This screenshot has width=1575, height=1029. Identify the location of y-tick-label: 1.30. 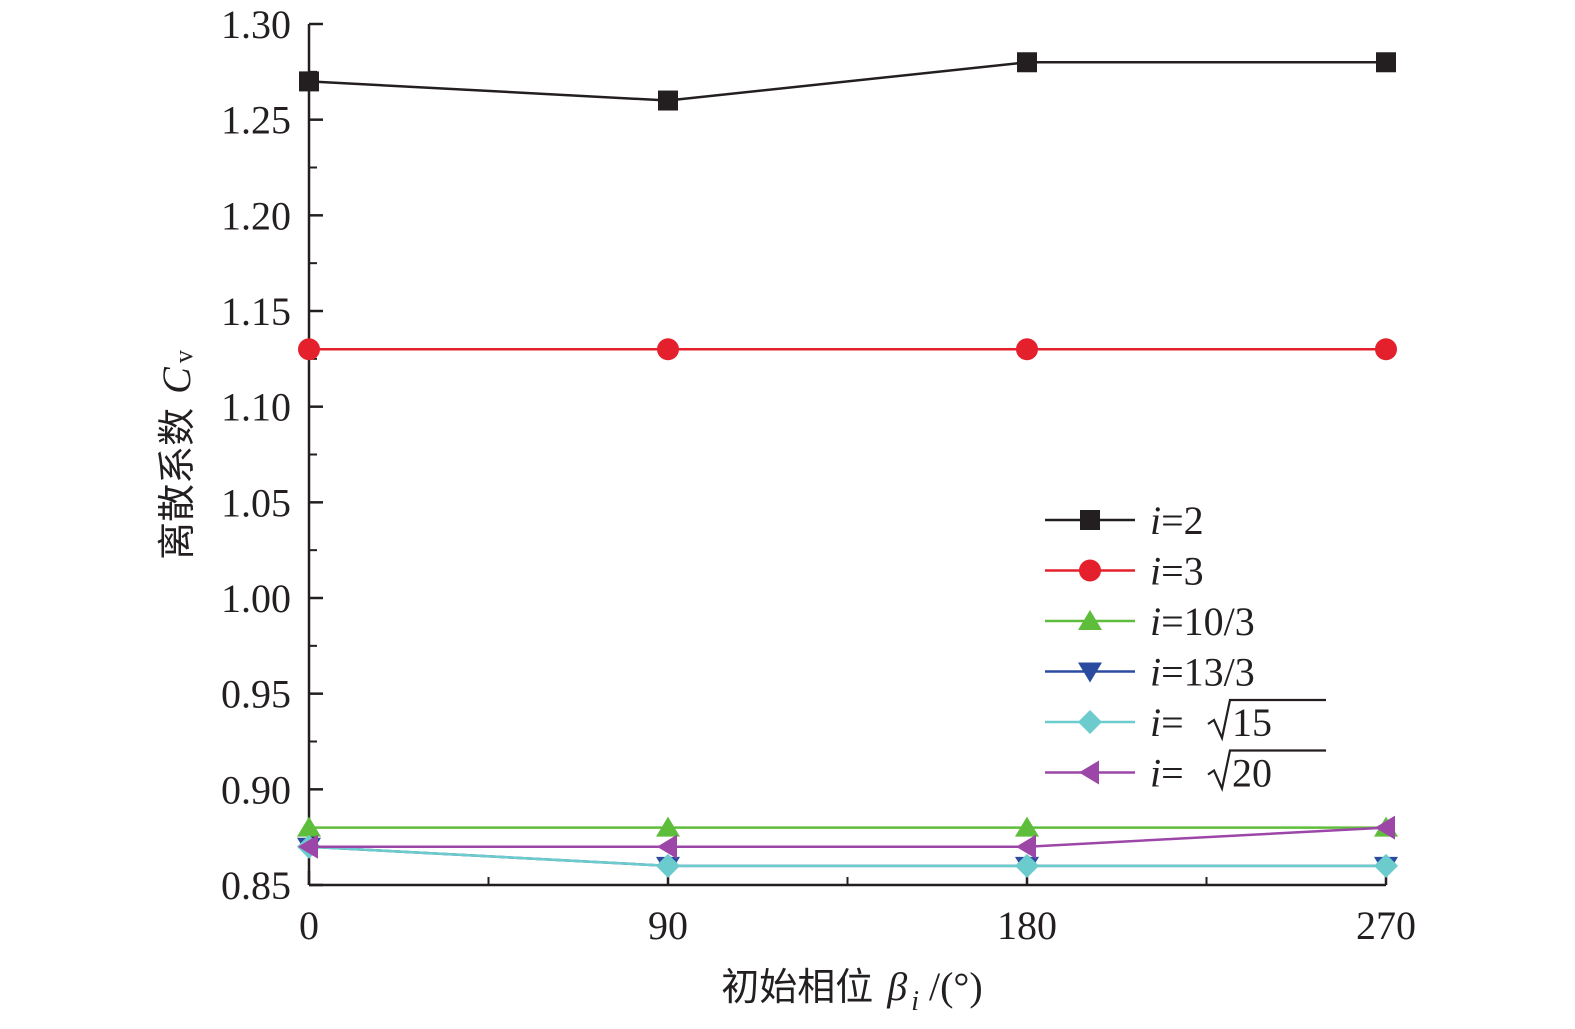
(256, 24).